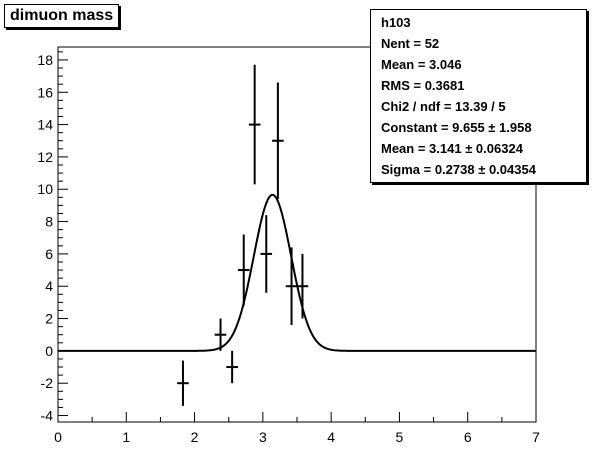  What do you see at coordinates (443, 106) in the screenshot?
I see `stats-chi2: Chi2 / ndf = 13.39 / 5` at bounding box center [443, 106].